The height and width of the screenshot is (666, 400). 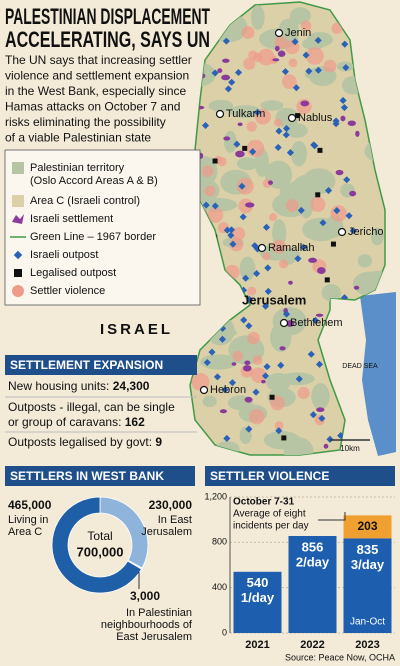 I want to click on segment-label: In Palestinian, so click(x=159, y=613).